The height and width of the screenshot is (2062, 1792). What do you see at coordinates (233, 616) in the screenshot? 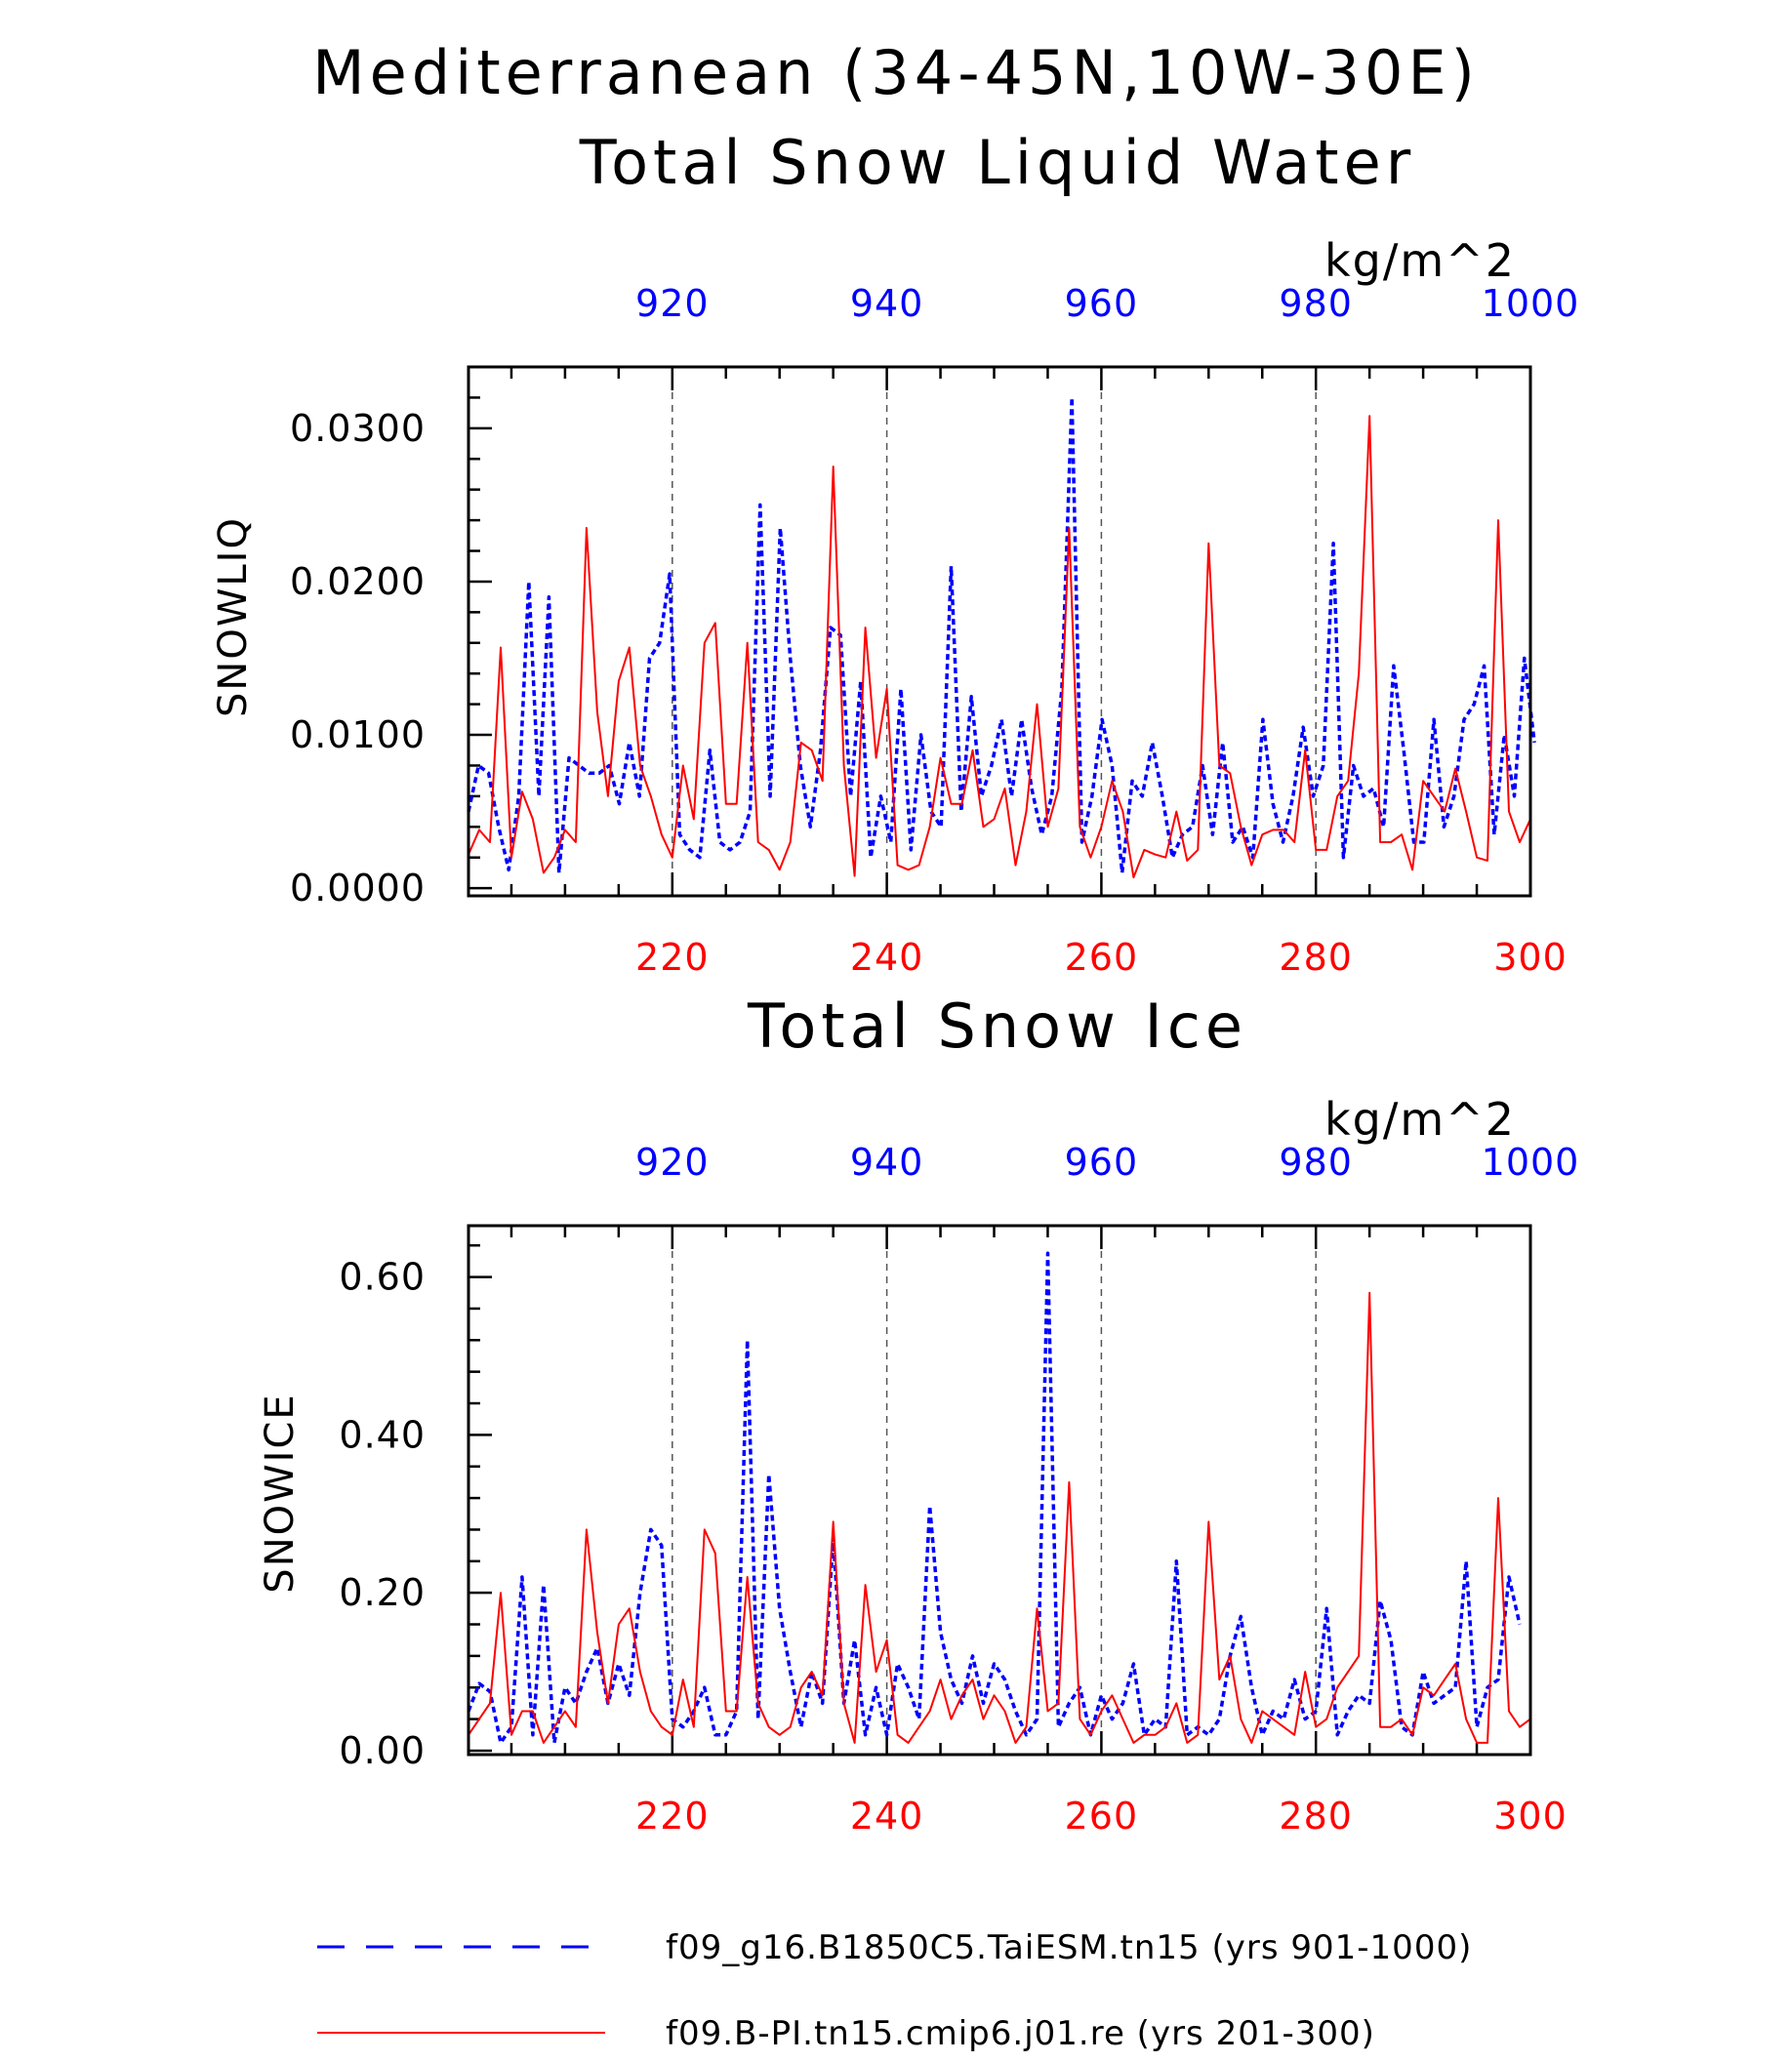
I see `y-axis-label: SNOWLIQ` at bounding box center [233, 616].